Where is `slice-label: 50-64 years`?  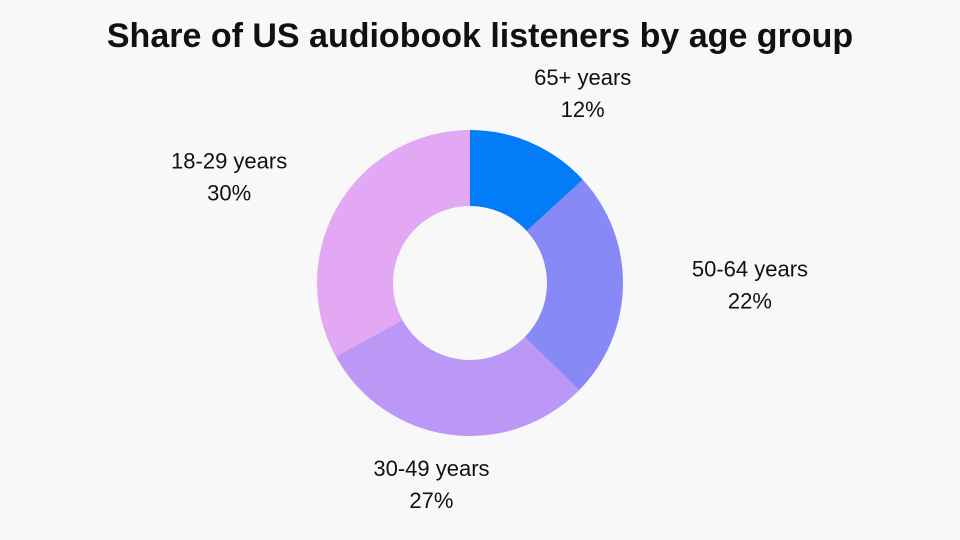
slice-label: 50-64 years is located at coordinates (750, 268).